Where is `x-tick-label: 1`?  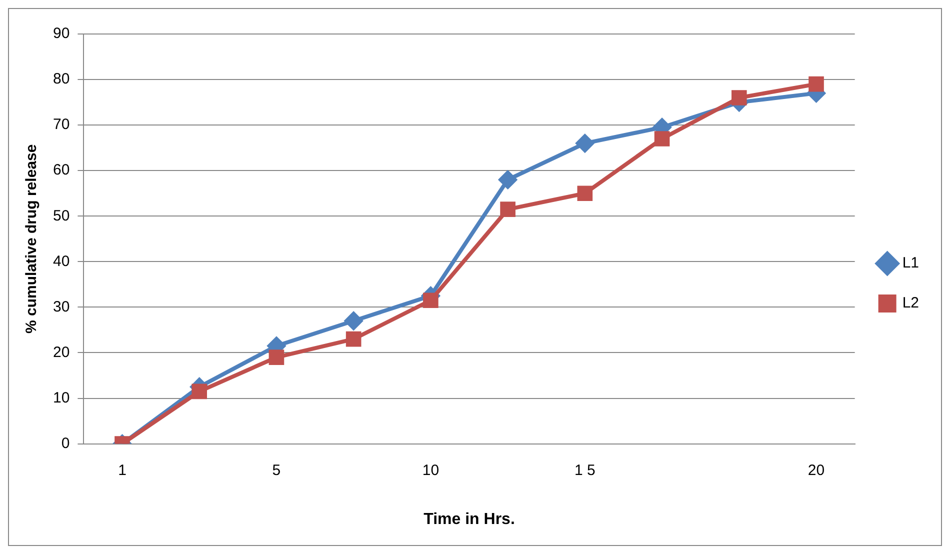
x-tick-label: 1 is located at coordinates (122, 470).